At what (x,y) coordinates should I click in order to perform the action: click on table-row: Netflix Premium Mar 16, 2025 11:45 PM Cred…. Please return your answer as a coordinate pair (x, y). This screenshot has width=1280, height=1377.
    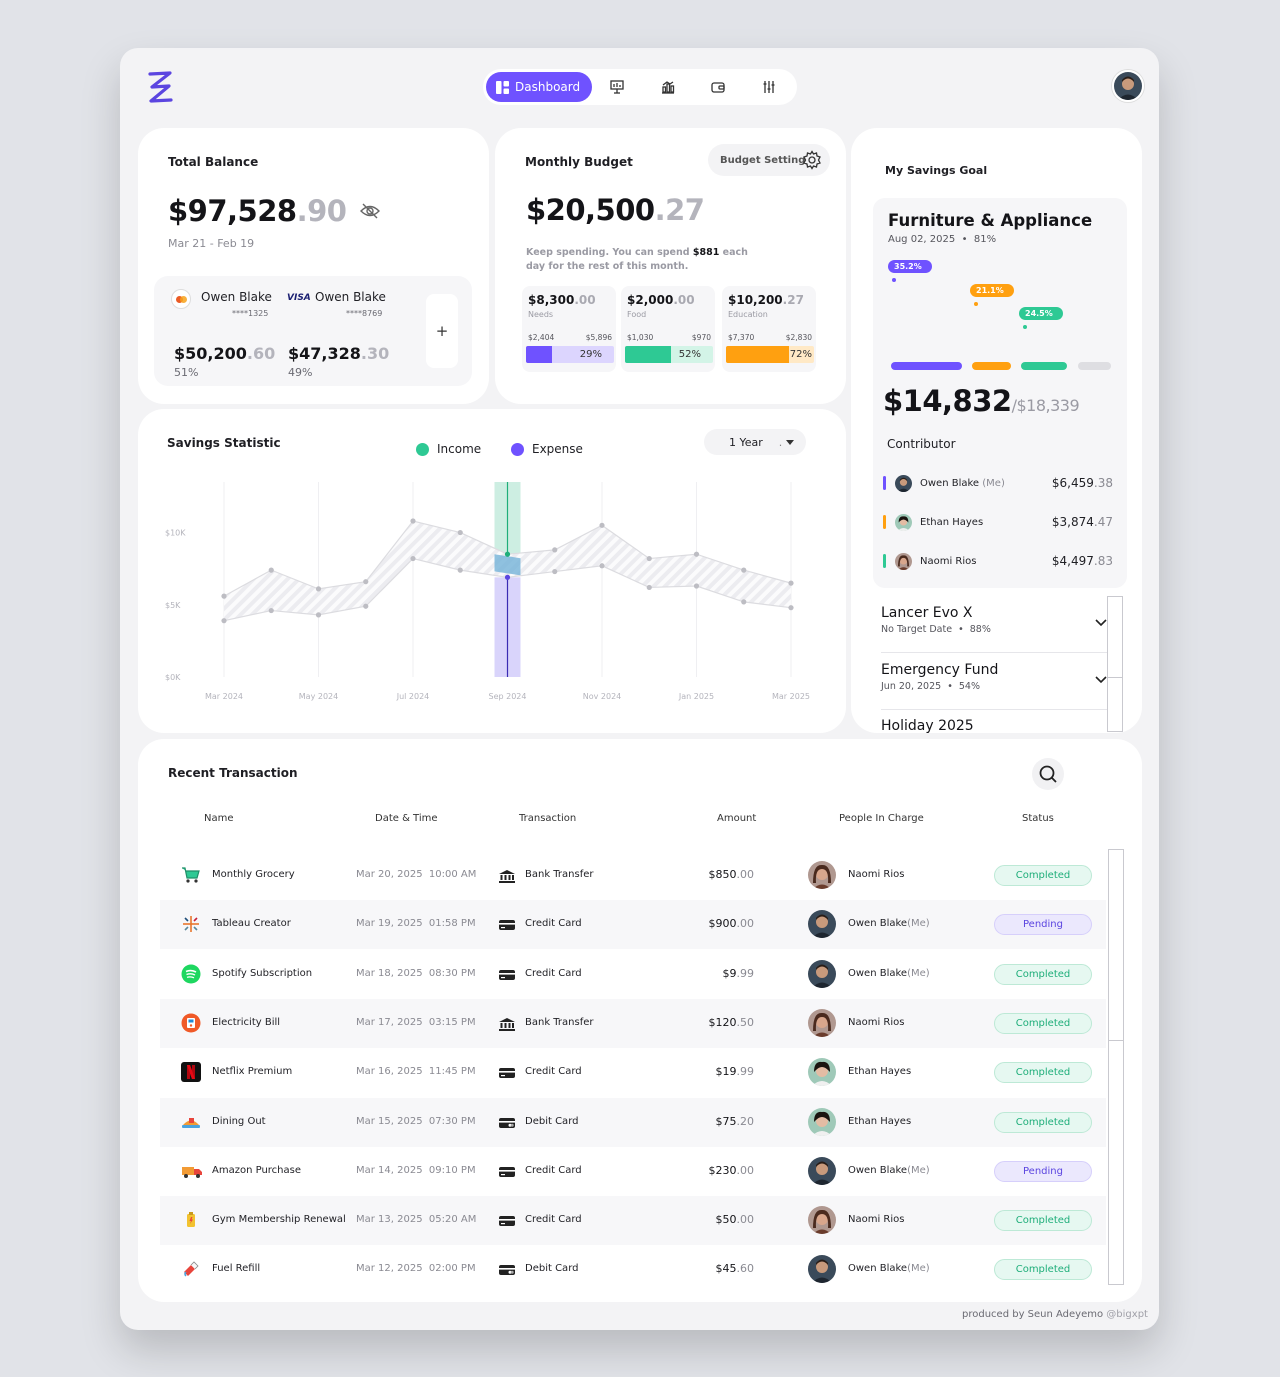
    Looking at the image, I should click on (633, 1072).